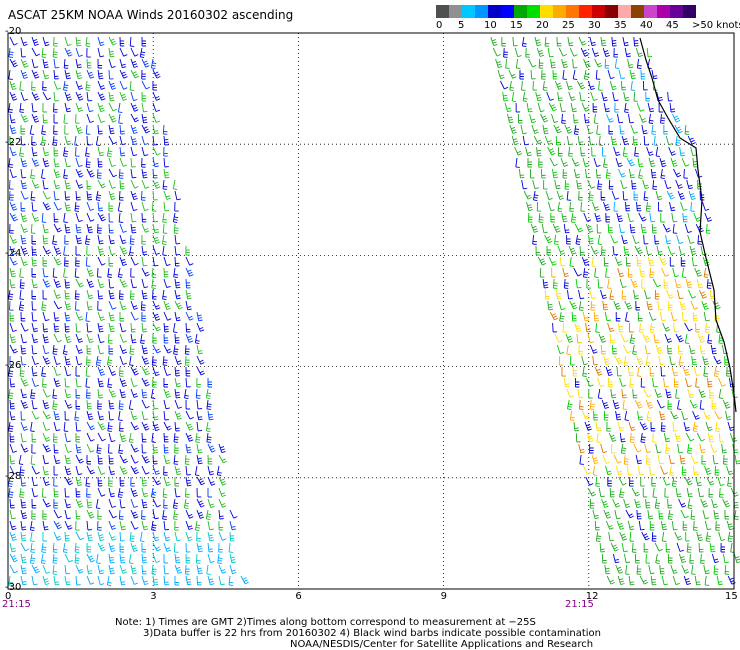 The image size is (740, 650). What do you see at coordinates (579, 604) in the screenshot?
I see `swath-time-right: 21:15` at bounding box center [579, 604].